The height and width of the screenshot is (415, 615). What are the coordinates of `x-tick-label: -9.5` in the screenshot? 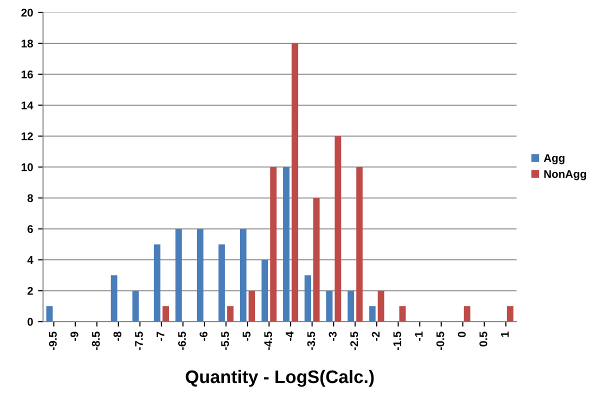 It's located at (52, 341).